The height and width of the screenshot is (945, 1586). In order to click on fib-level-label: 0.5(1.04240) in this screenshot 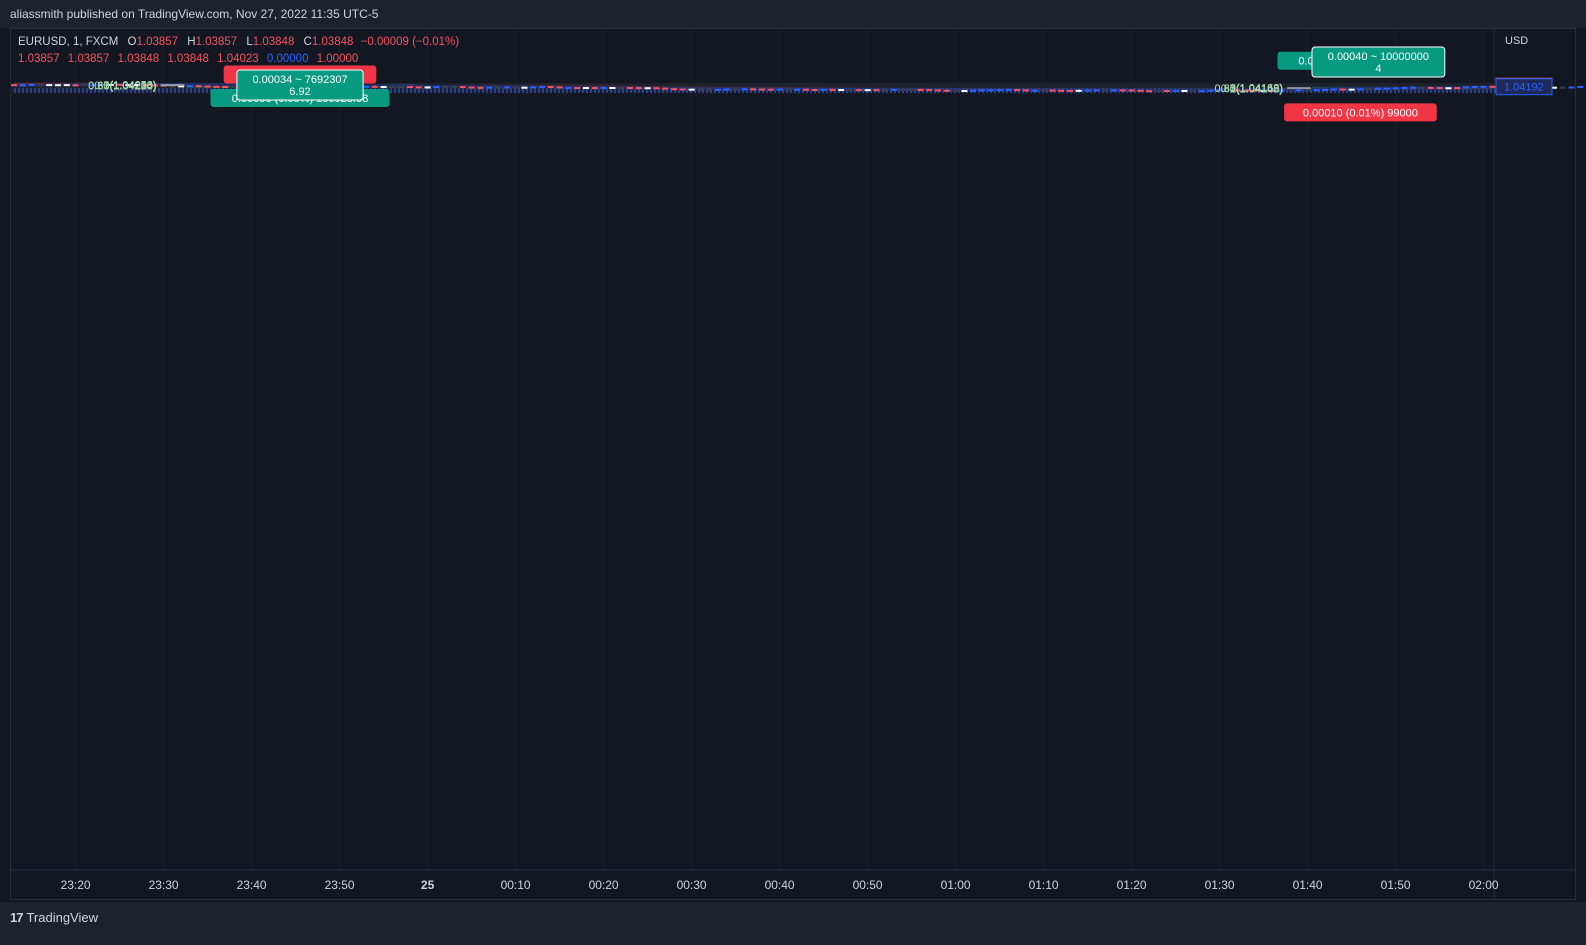, I will do `click(125, 86)`.